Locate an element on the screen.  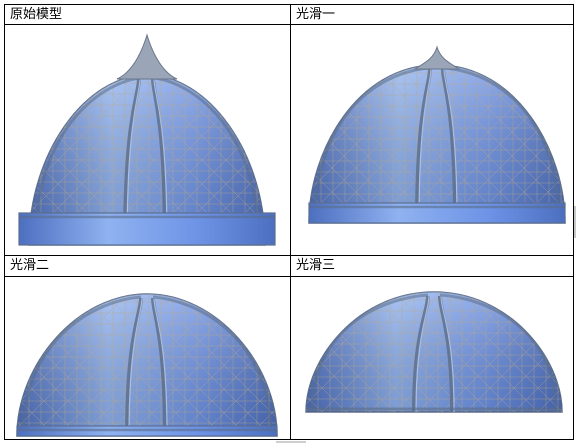
table-divider-middle is located at coordinates (289, 255).